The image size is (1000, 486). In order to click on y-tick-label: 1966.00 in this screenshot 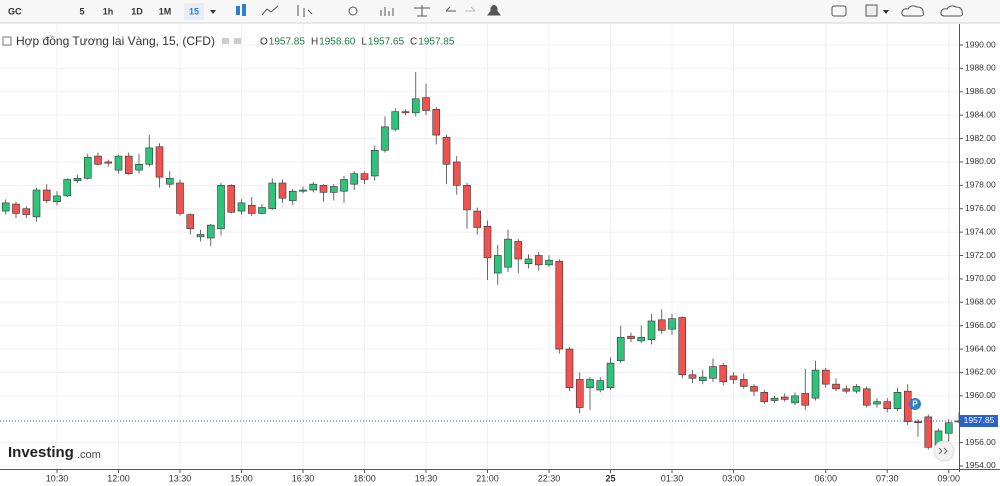, I will do `click(980, 325)`.